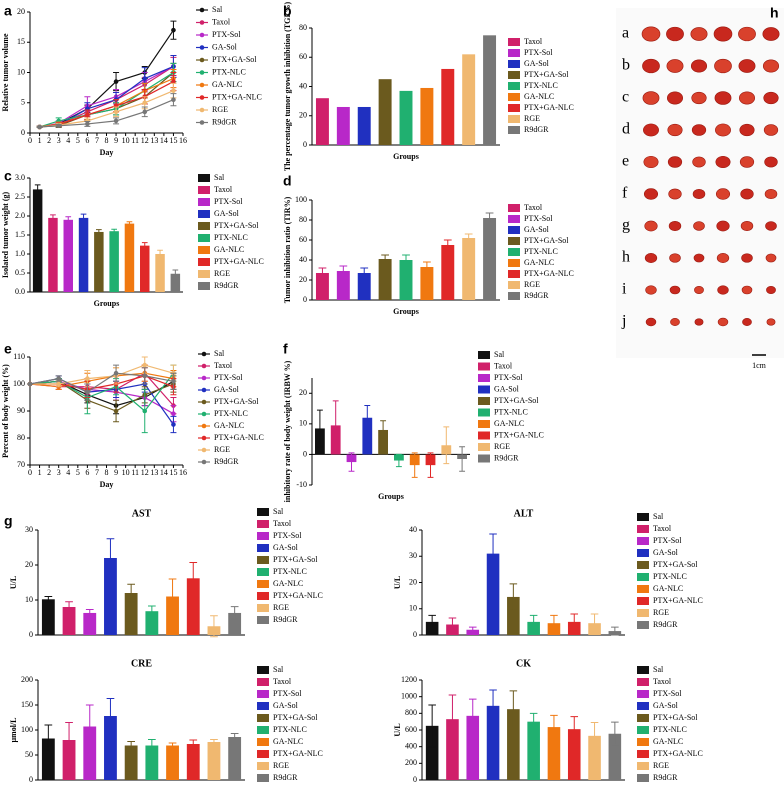 The image size is (784, 788). Describe the element at coordinates (222, 449) in the screenshot. I see `legend-label: RGE` at that location.